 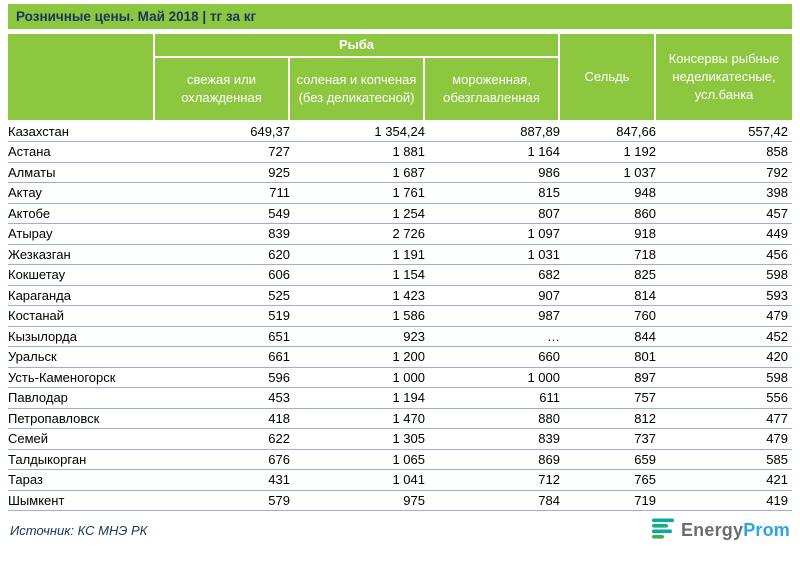 What do you see at coordinates (724, 357) in the screenshot?
I see `value-cell: 420` at bounding box center [724, 357].